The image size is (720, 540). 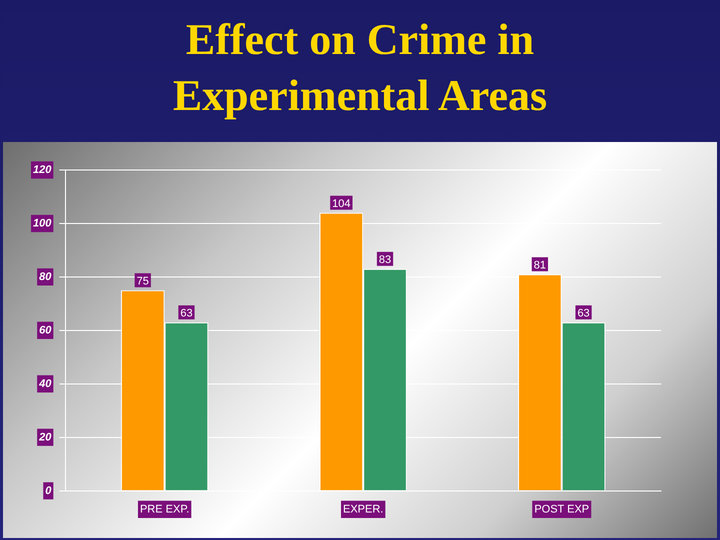 What do you see at coordinates (45, 330) in the screenshot?
I see `y-tick-label: 60` at bounding box center [45, 330].